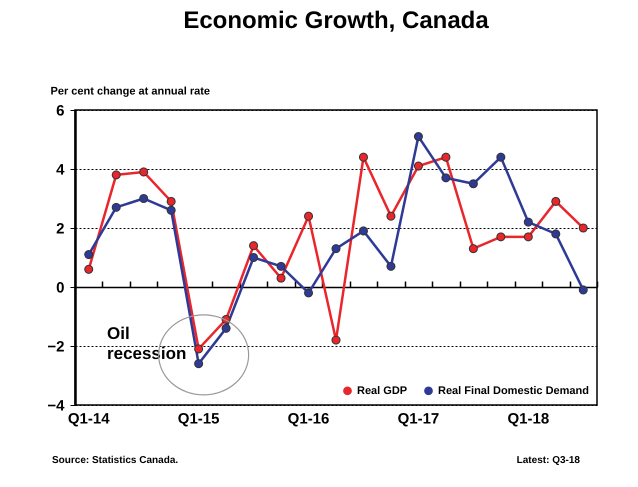 The height and width of the screenshot is (487, 638). What do you see at coordinates (513, 390) in the screenshot?
I see `legend-label: Real Final Domestic Demand` at bounding box center [513, 390].